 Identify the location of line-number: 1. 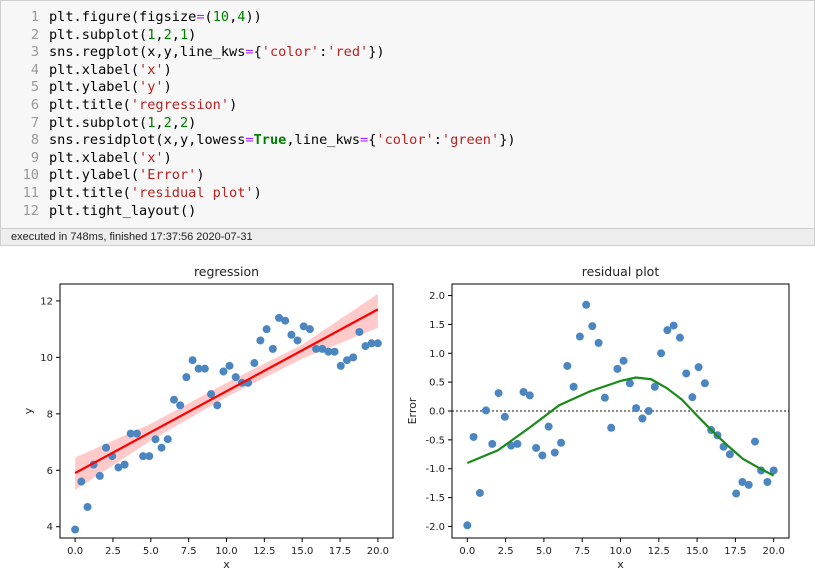
(34, 17).